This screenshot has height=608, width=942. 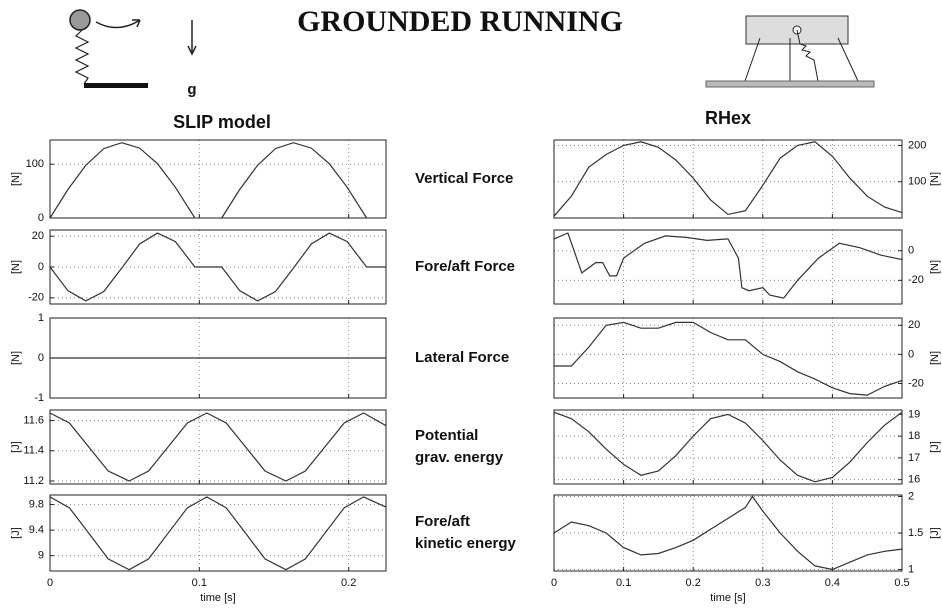 What do you see at coordinates (41, 556) in the screenshot?
I see `y-tick-label: 9` at bounding box center [41, 556].